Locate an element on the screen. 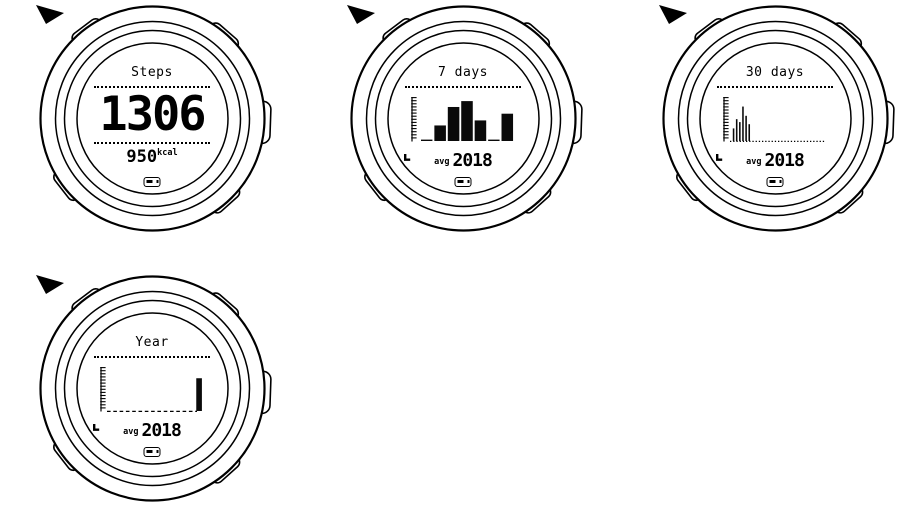 The height and width of the screenshot is (510, 909). watch-steps-today: Steps 1306 950kcal is located at coordinates (153, 118).